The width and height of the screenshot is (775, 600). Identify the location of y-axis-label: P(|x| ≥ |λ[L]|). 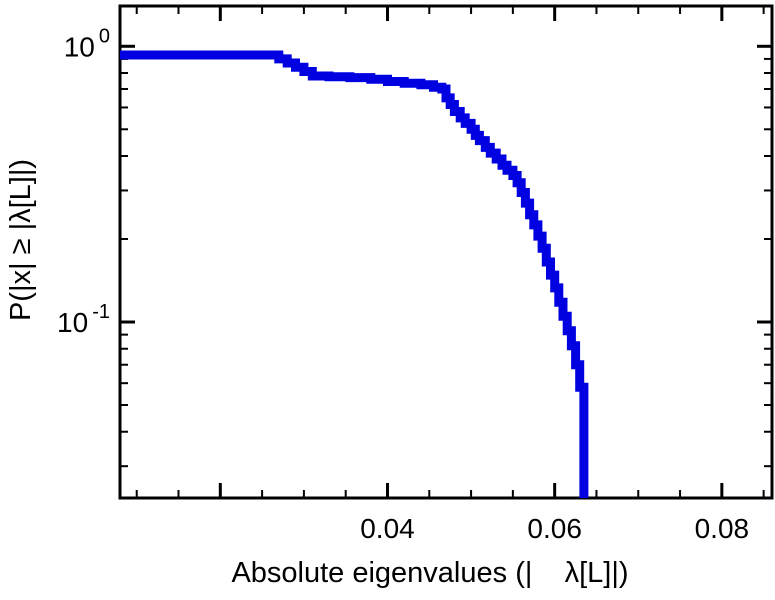
(21, 240).